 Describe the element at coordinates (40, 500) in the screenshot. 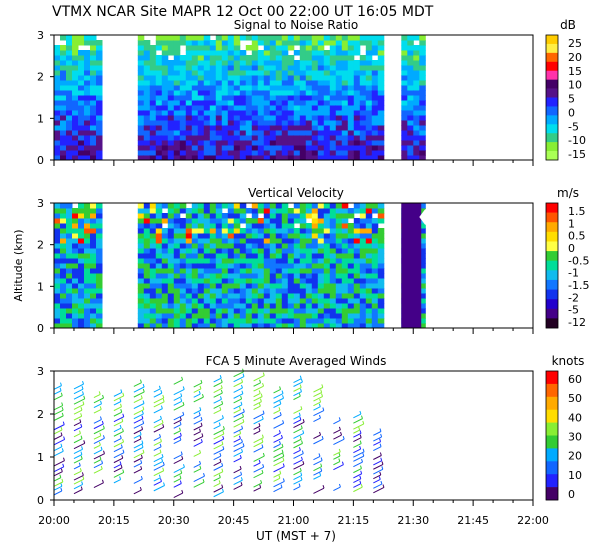

I see `y-tick-label: 0` at that location.